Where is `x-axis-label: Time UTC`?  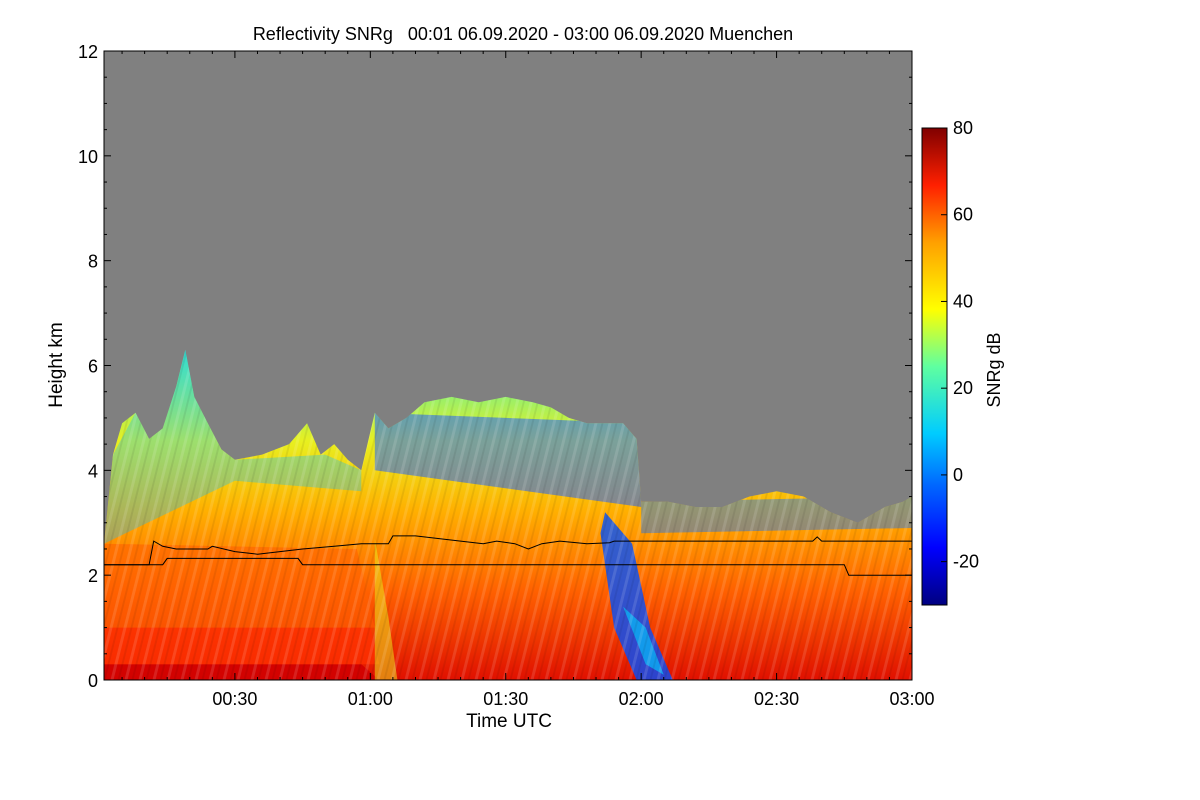 x-axis-label: Time UTC is located at coordinates (509, 721).